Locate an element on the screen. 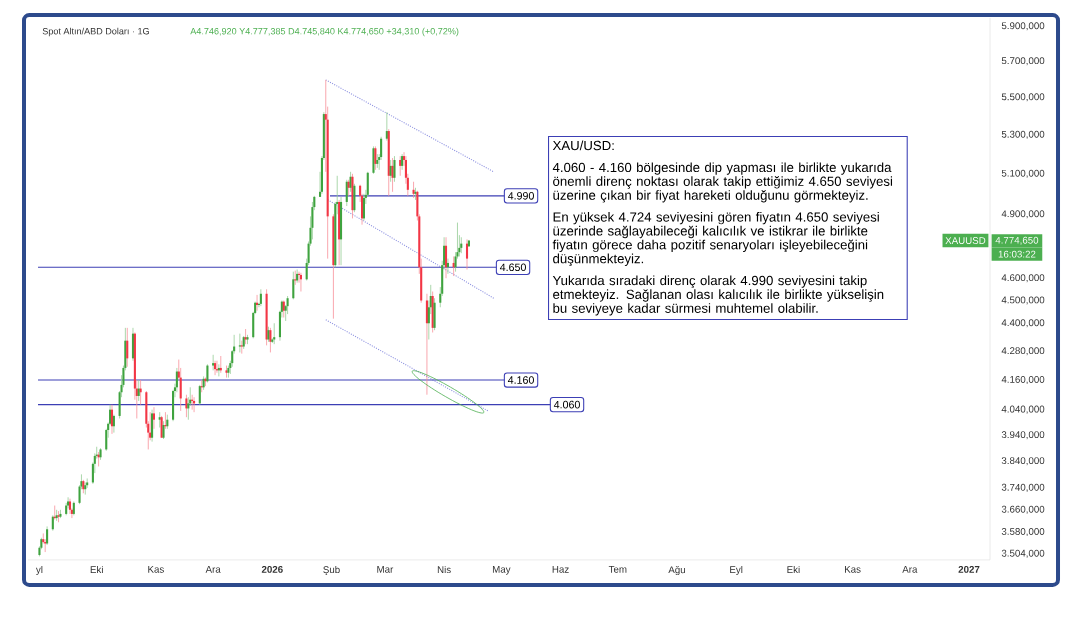 The height and width of the screenshot is (618, 1082). y-tick-label: 3.740,000 is located at coordinates (1023, 487).